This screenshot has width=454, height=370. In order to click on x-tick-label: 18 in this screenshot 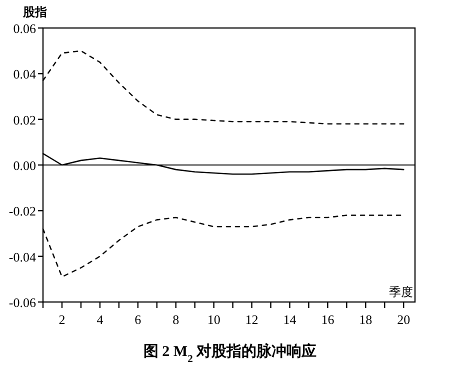, I will do `click(365, 319)`.